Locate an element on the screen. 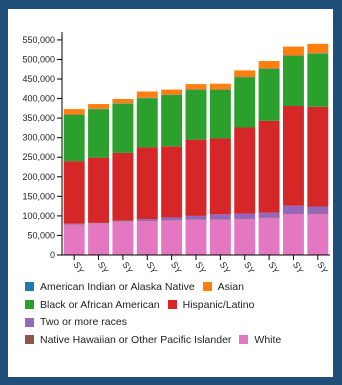 This screenshot has width=342, height=385. legend-label: Asian is located at coordinates (230, 286).